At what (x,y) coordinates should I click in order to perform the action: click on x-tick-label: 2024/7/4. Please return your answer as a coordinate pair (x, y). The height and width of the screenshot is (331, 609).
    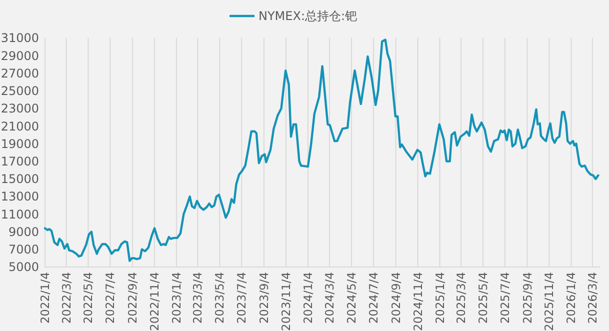
    Looking at the image, I should click on (373, 298).